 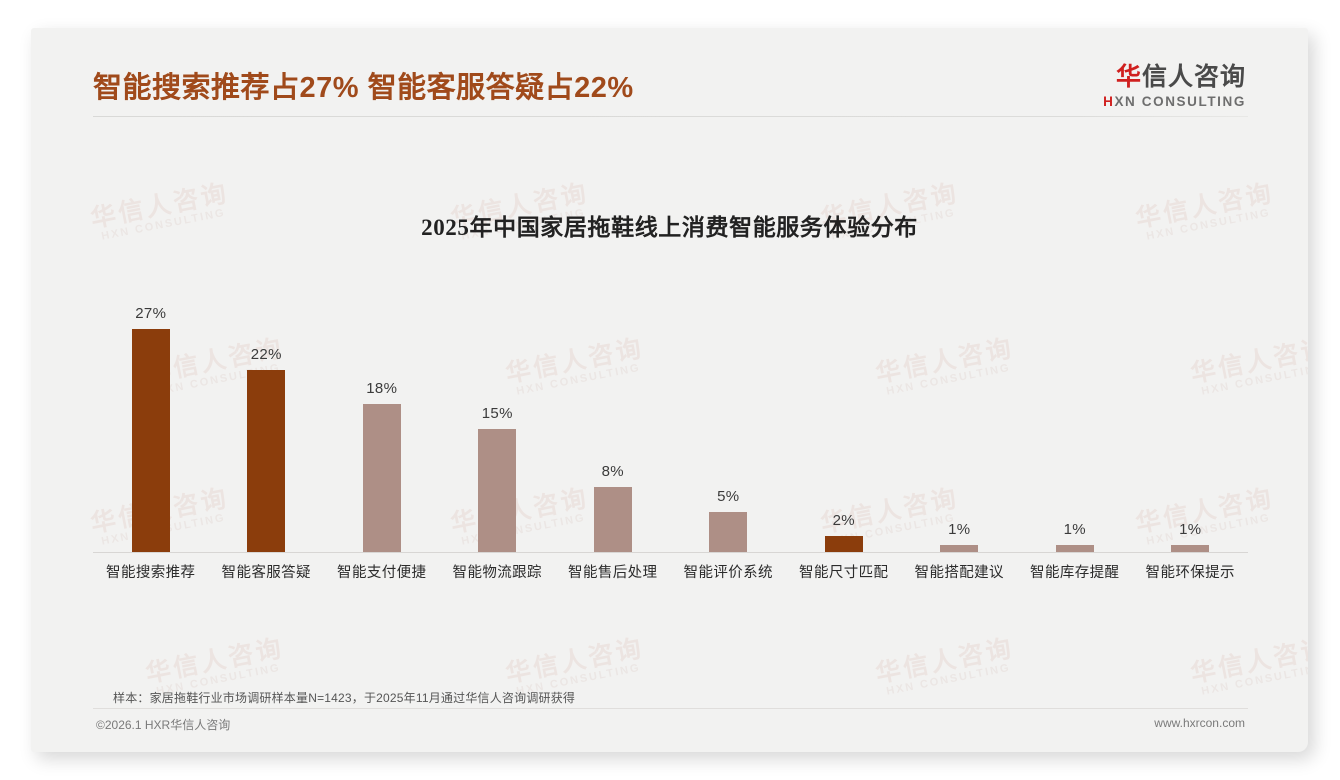 I want to click on x-axis-label: 智能搜索推荐, so click(x=151, y=573).